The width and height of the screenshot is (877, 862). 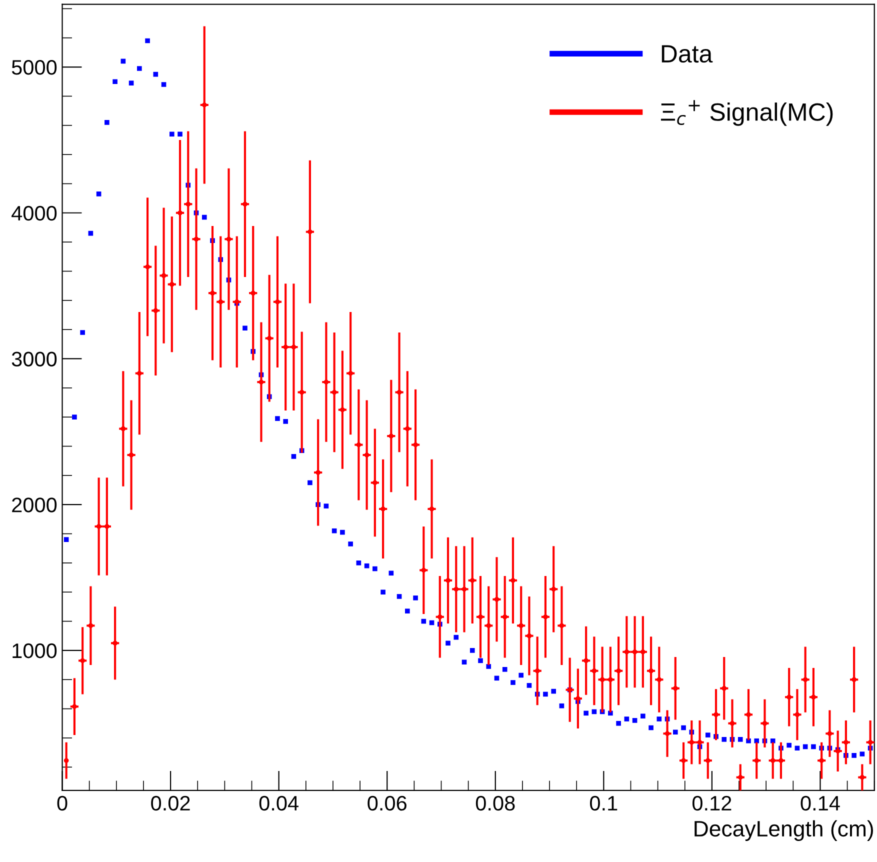 I want to click on x-tick-label: 0.06, so click(x=387, y=803).